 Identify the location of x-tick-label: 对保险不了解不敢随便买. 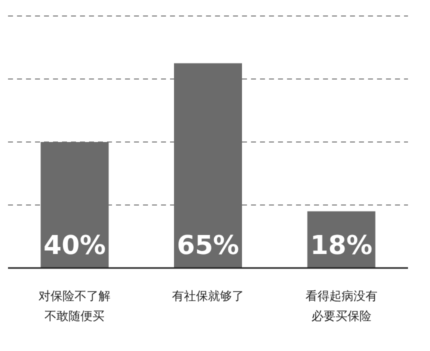
(74, 306).